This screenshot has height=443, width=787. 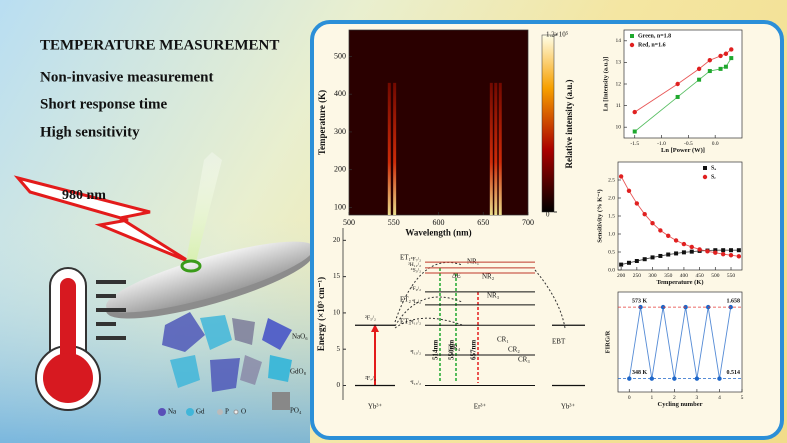 I want to click on y-tick-label: 15, so click(x=337, y=276).